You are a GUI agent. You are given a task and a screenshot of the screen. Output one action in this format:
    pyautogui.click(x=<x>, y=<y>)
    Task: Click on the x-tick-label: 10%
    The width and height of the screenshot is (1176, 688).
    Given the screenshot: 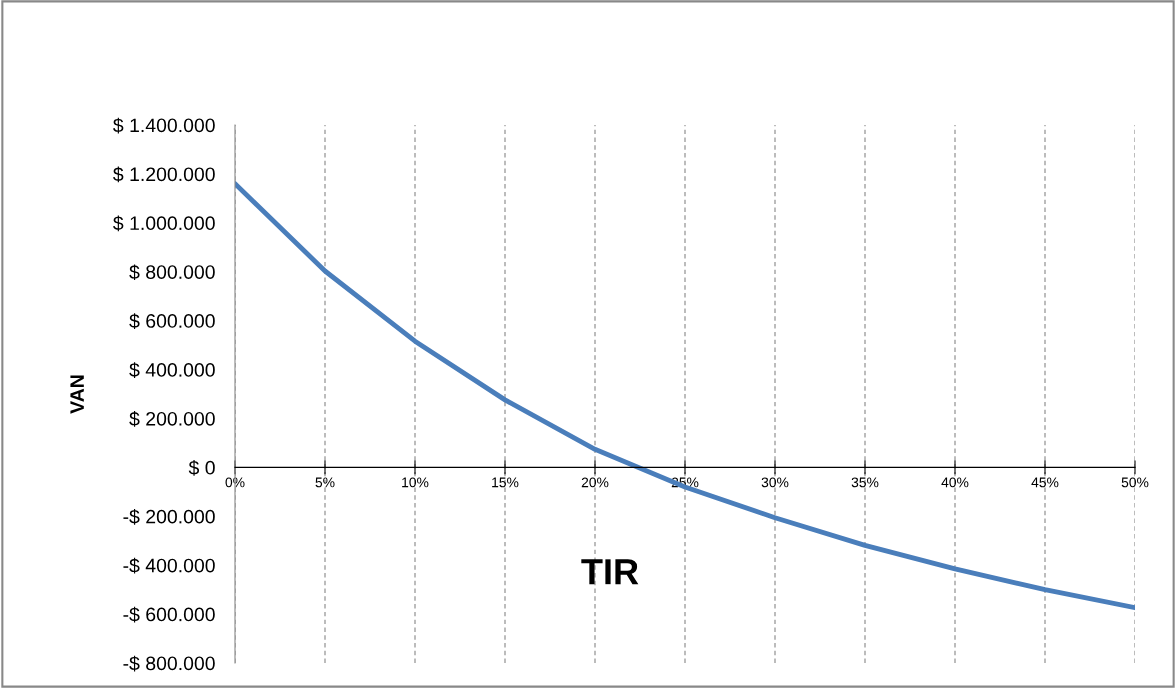 What is the action you would take?
    pyautogui.click(x=415, y=482)
    